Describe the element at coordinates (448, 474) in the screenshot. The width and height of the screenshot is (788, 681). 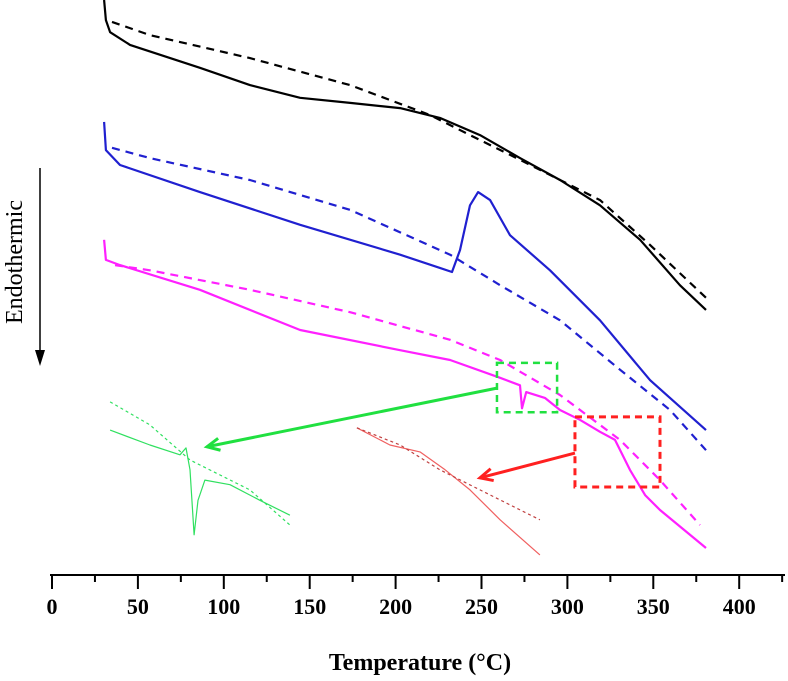
I see `series-red-inset-dashed` at that location.